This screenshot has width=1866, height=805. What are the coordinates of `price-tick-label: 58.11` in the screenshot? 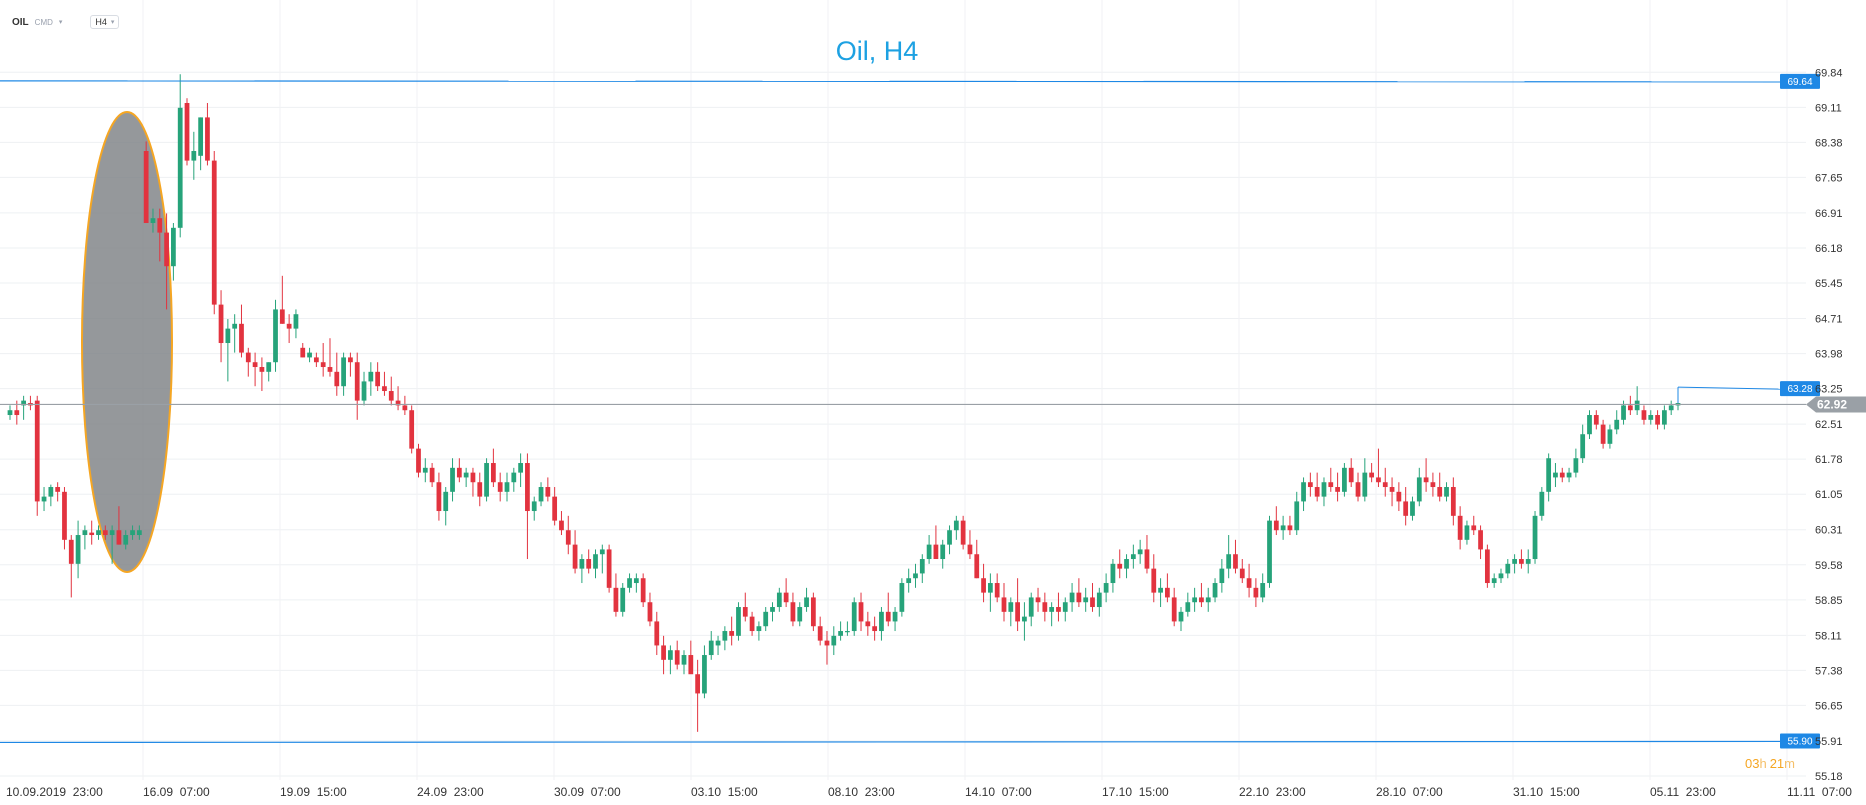 It's located at (1828, 636).